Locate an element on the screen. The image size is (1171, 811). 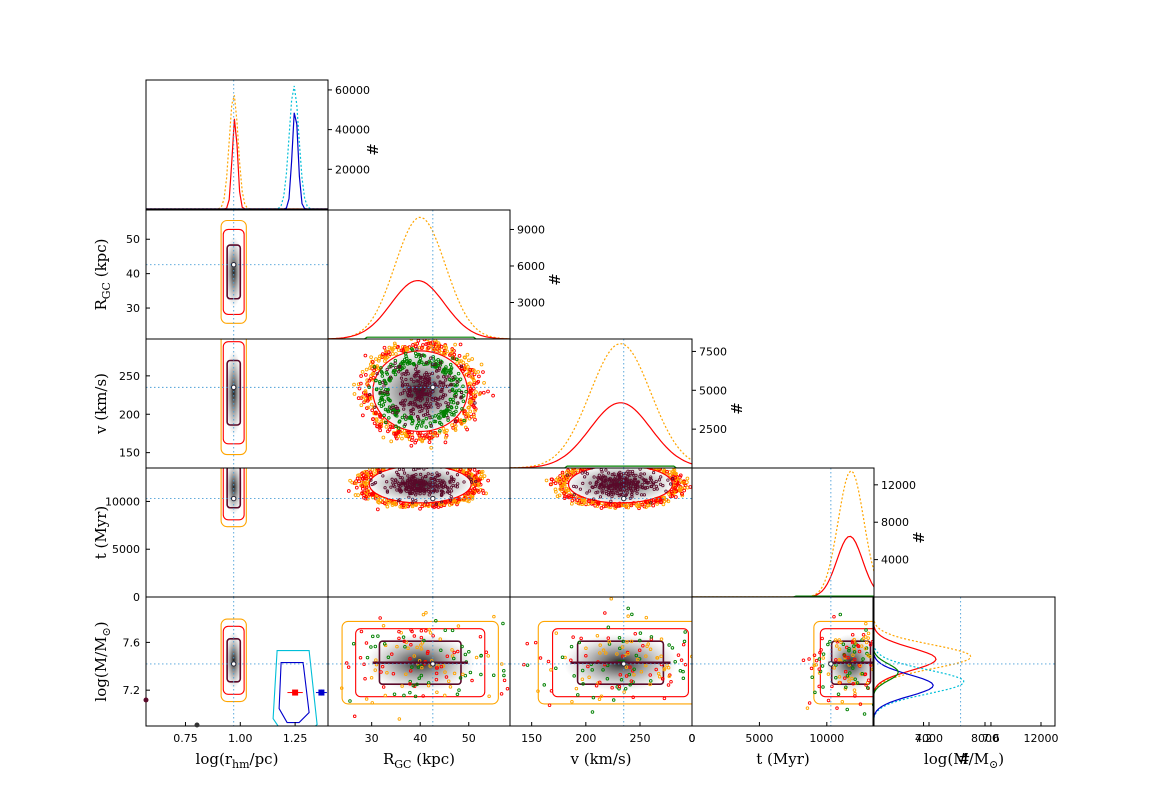
tick-label: 40 is located at coordinates (133, 274).